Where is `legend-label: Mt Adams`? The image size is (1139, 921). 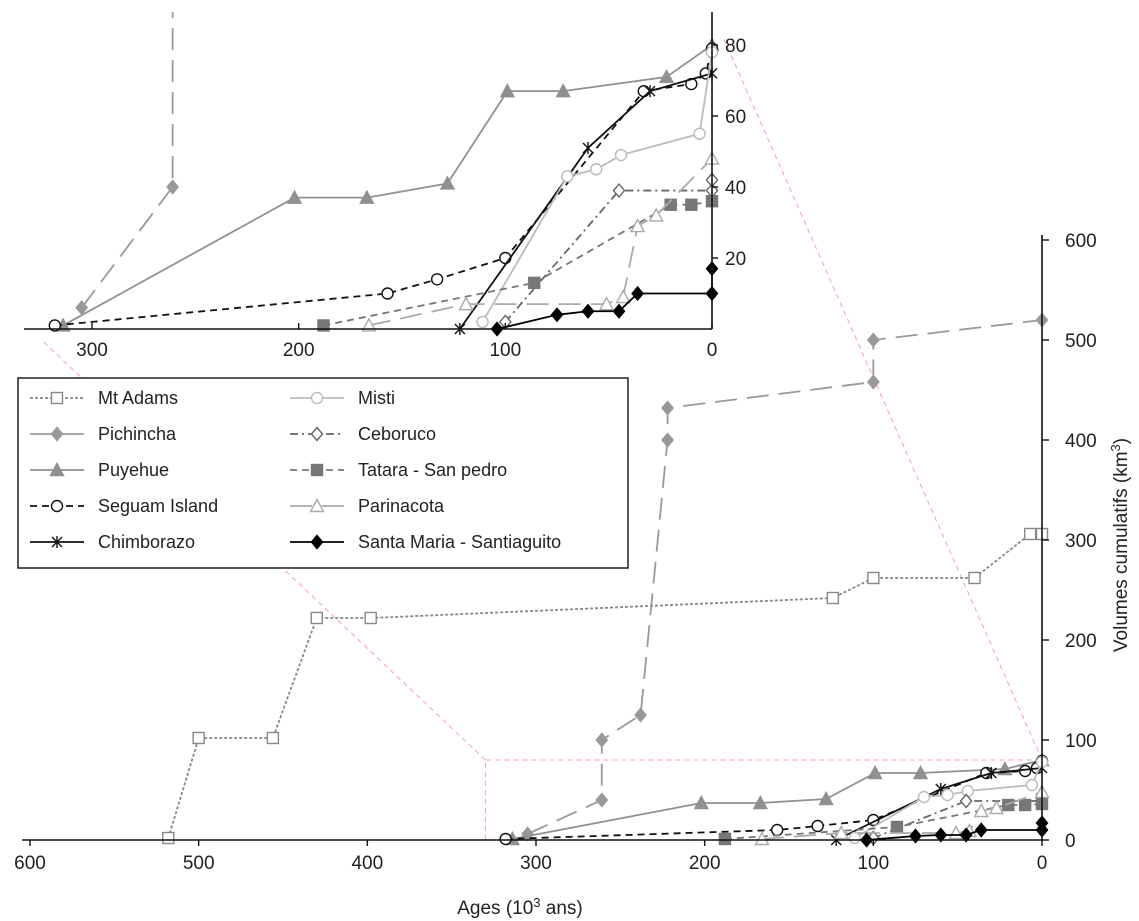 legend-label: Mt Adams is located at coordinates (138, 398).